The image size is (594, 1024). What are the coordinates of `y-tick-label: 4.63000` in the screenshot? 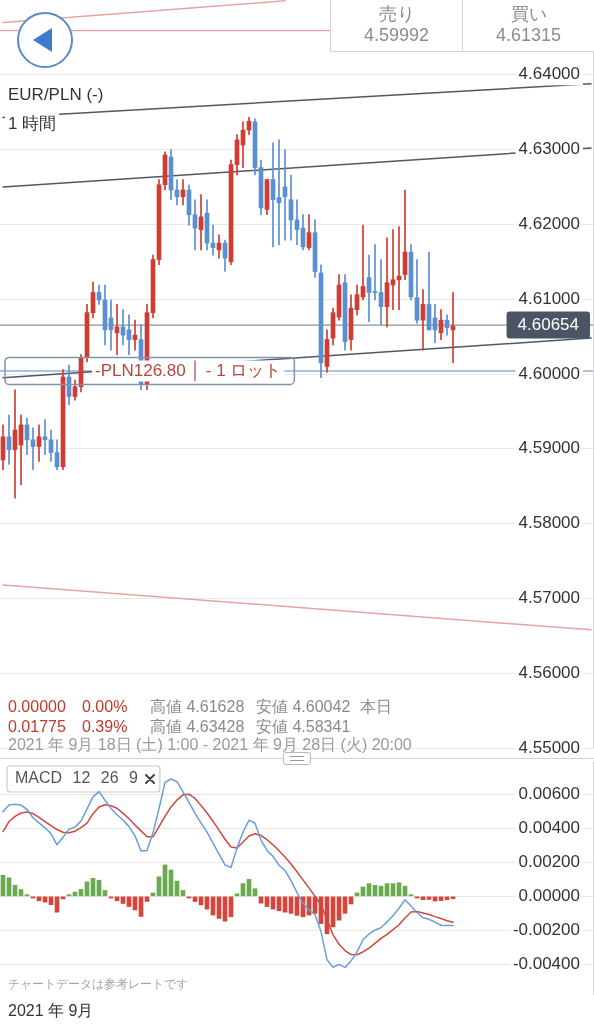 It's located at (549, 149).